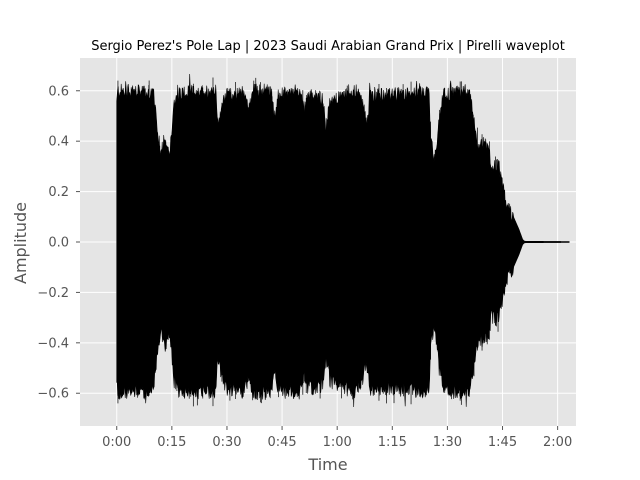 The width and height of the screenshot is (640, 480). What do you see at coordinates (327, 464) in the screenshot?
I see `x-axis-label: Time` at bounding box center [327, 464].